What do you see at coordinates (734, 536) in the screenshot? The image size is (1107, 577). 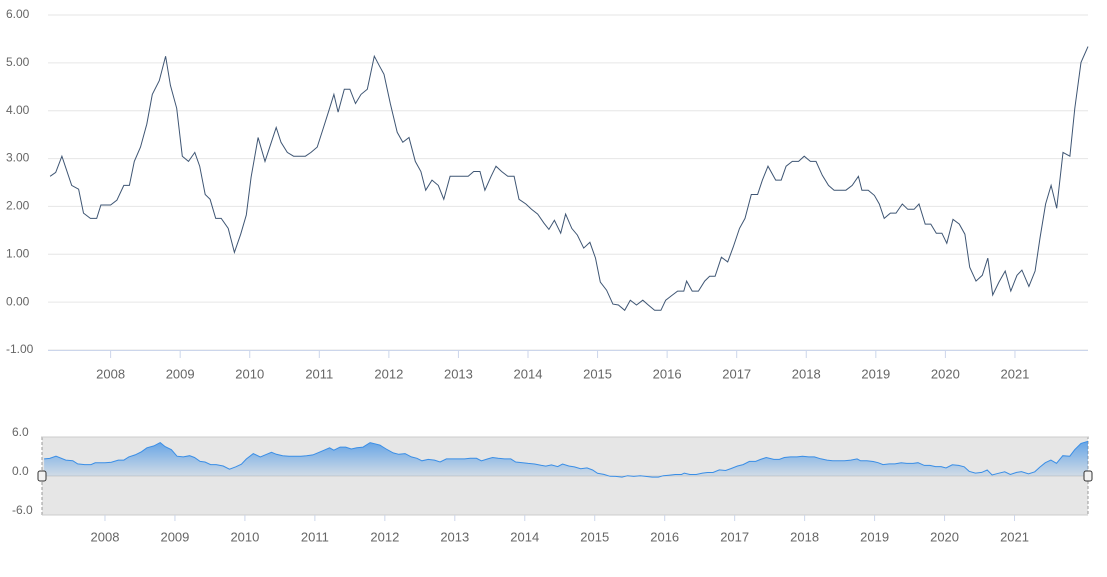 I see `navigator-x-tick-label: 2017` at bounding box center [734, 536].